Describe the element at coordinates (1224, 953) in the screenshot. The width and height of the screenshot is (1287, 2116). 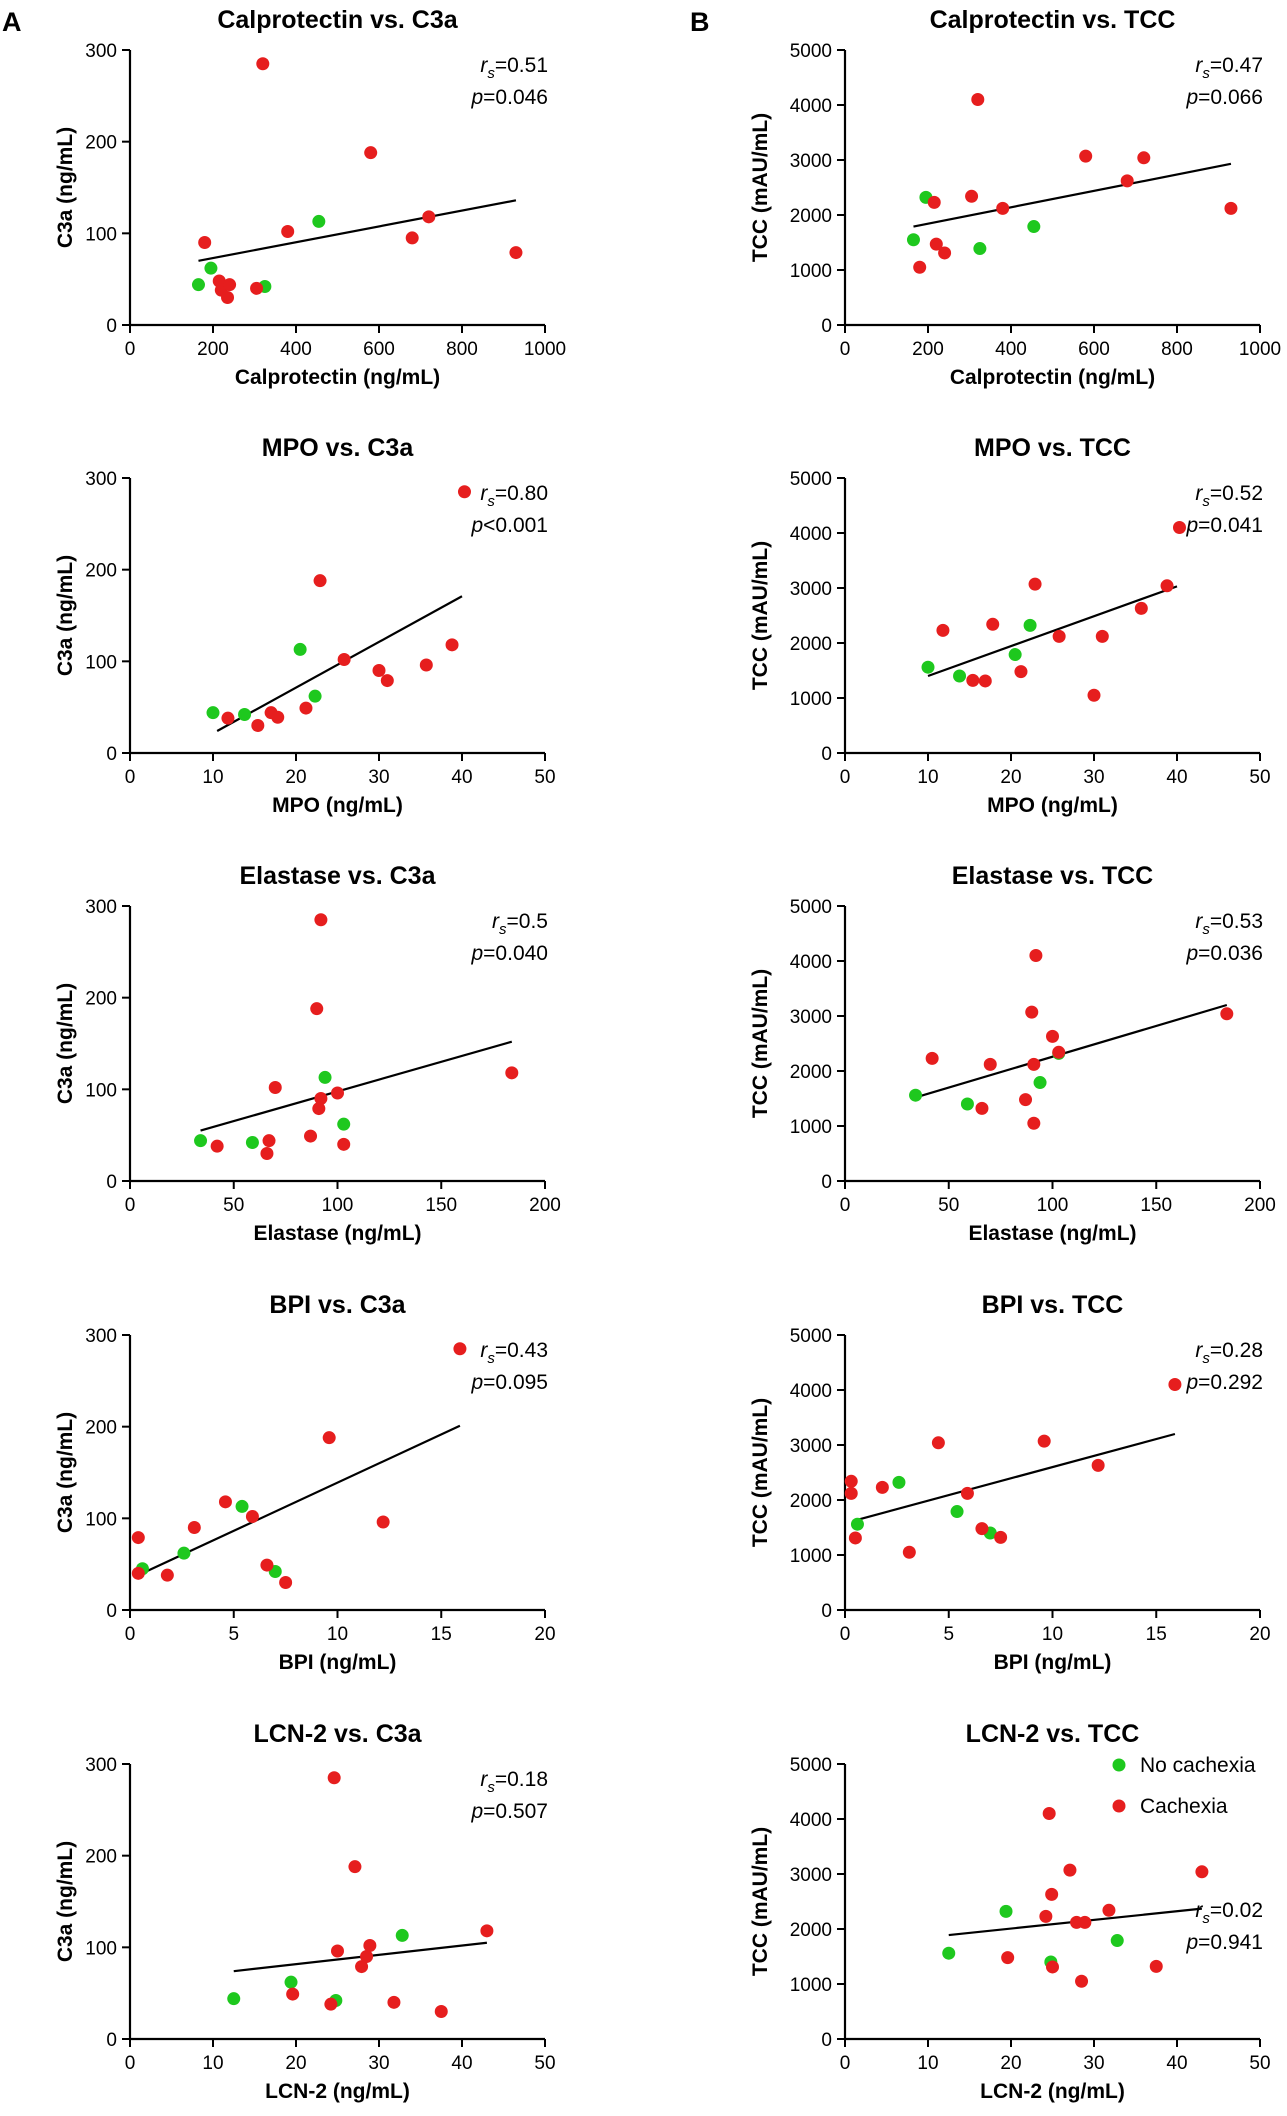
I see `stat-p: p=0.036` at that location.